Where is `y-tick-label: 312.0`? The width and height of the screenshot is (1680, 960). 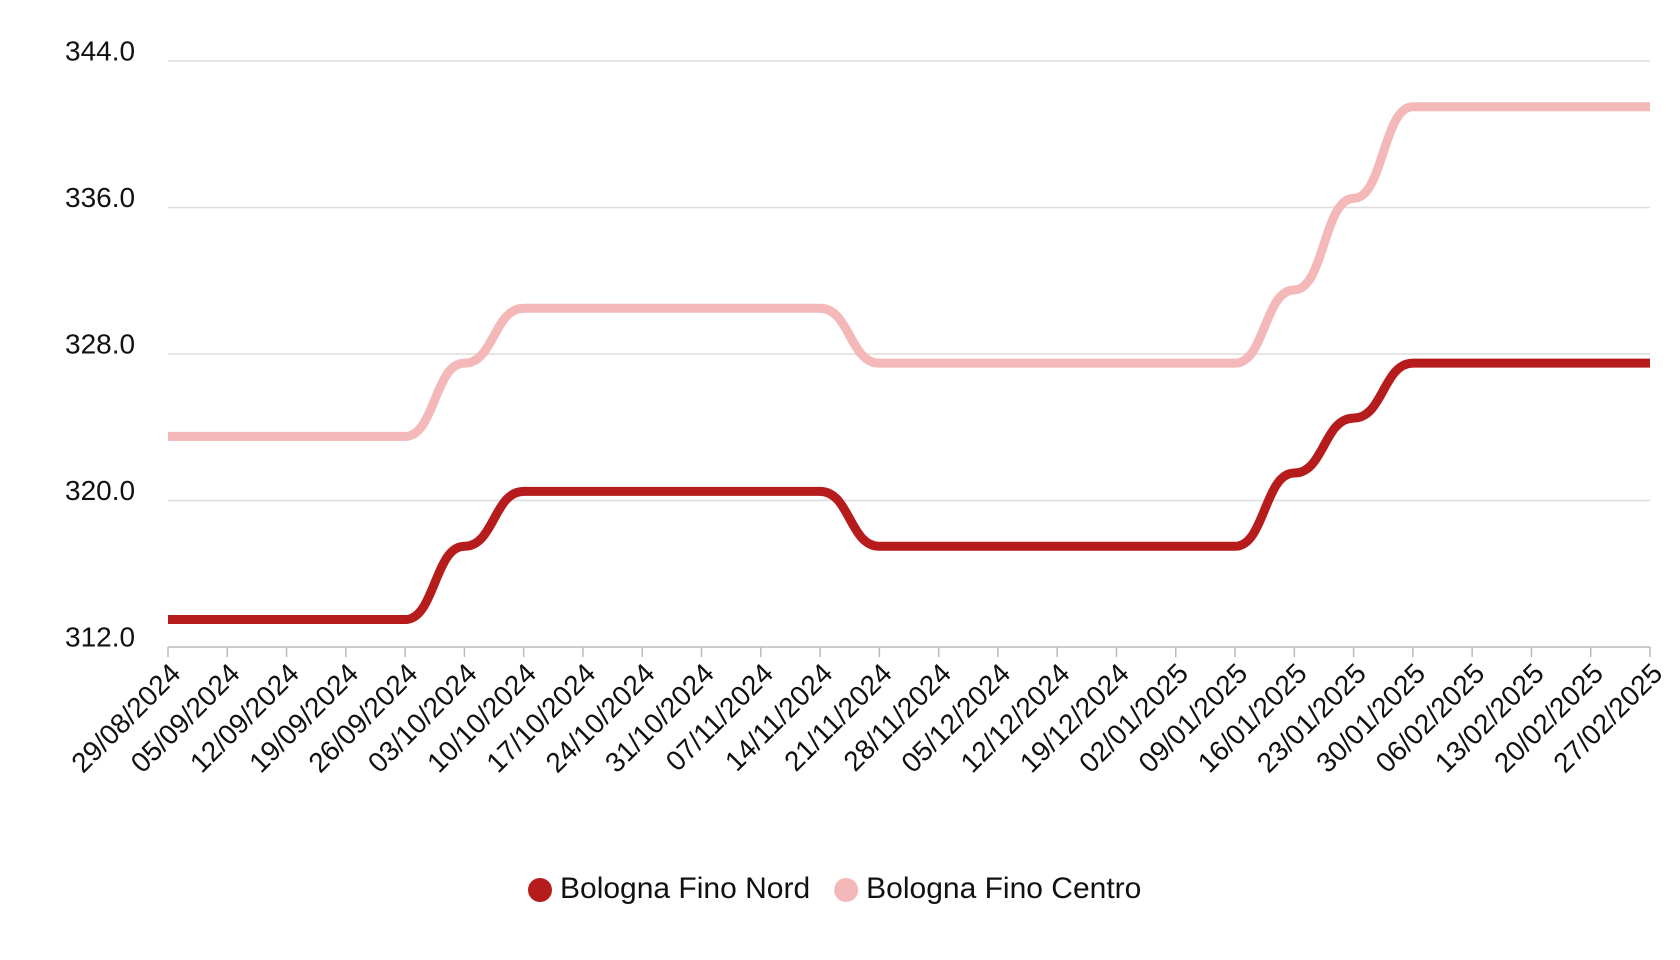 y-tick-label: 312.0 is located at coordinates (100, 636).